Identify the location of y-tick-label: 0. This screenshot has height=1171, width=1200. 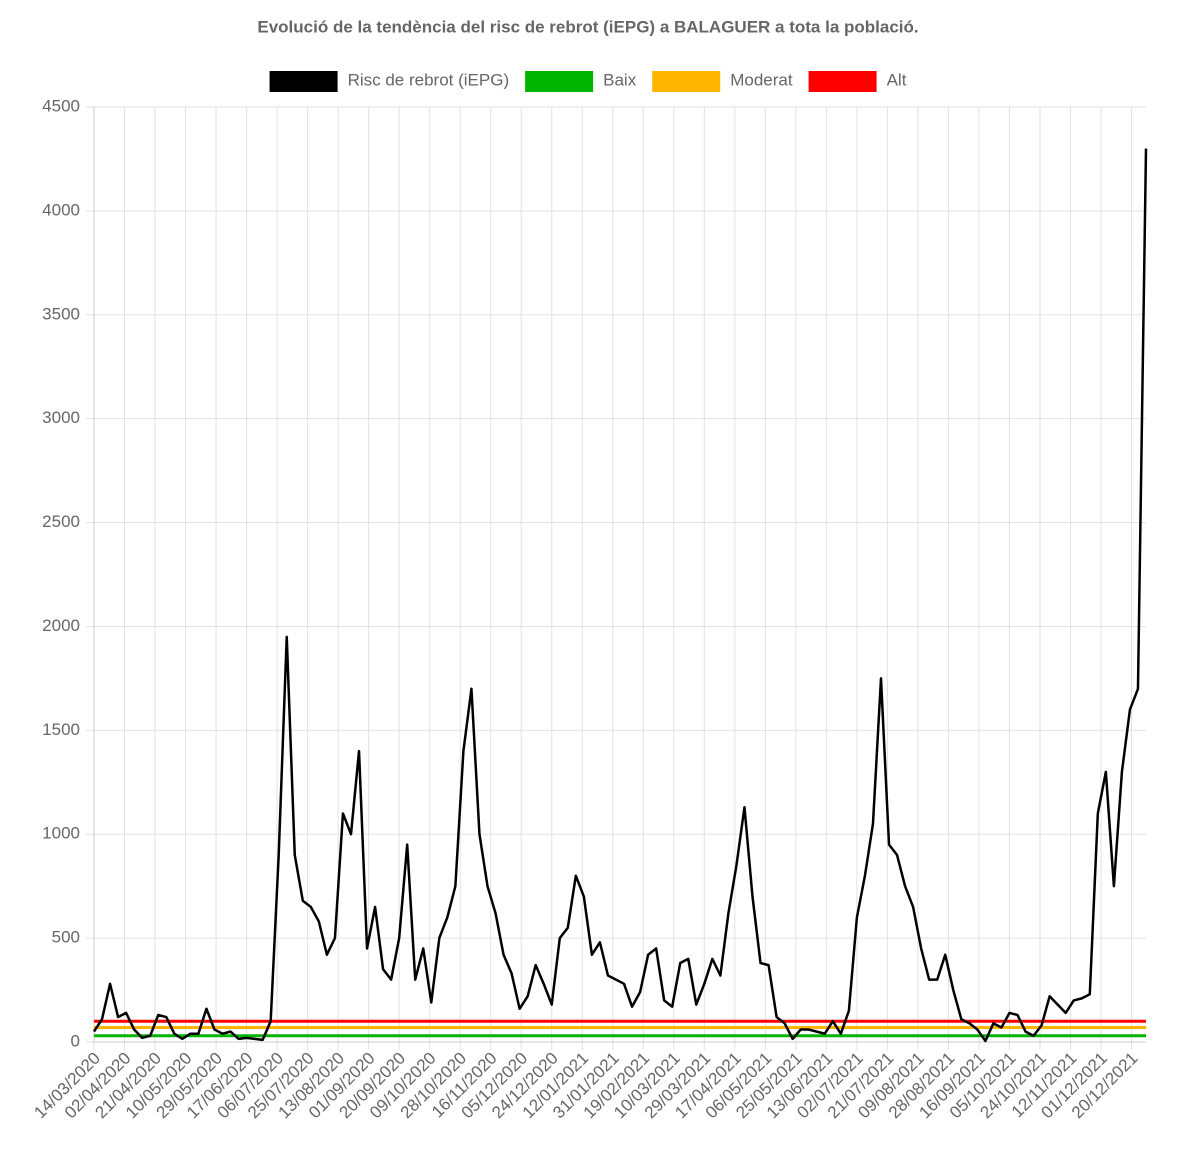
(75, 1040).